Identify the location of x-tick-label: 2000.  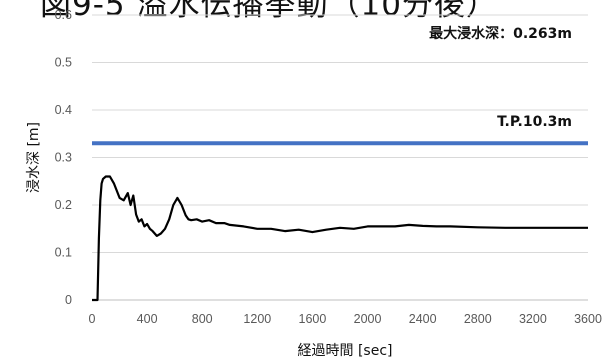
(368, 319).